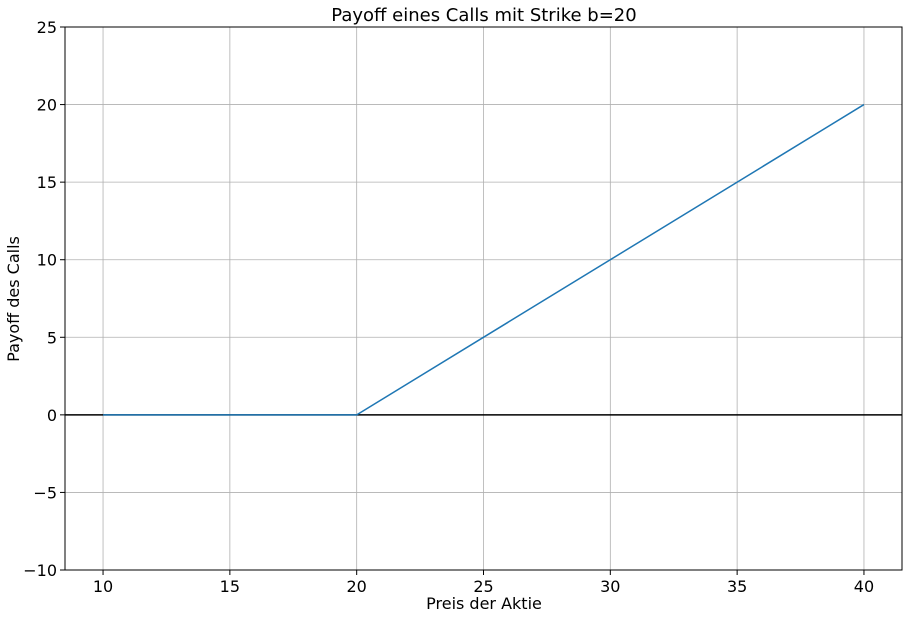  I want to click on x-tick-label: 30, so click(610, 586).